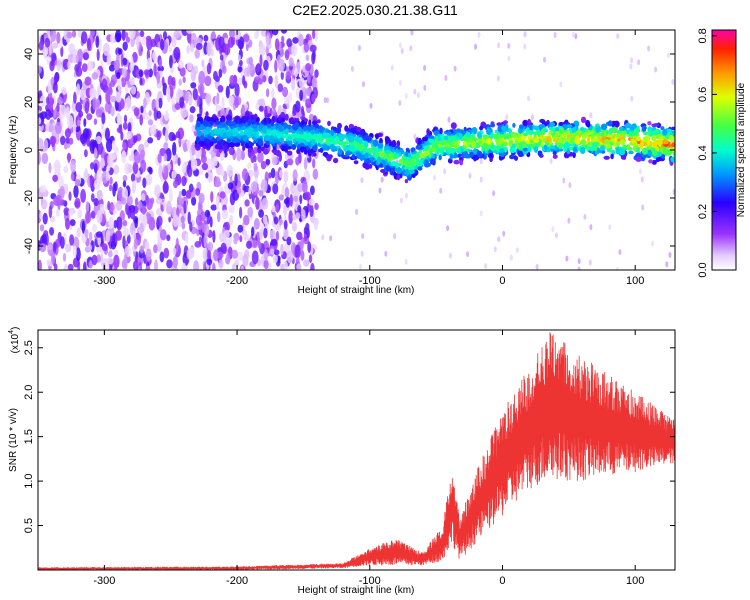 The height and width of the screenshot is (600, 750). I want to click on svg-text: (x104), so click(14, 340).